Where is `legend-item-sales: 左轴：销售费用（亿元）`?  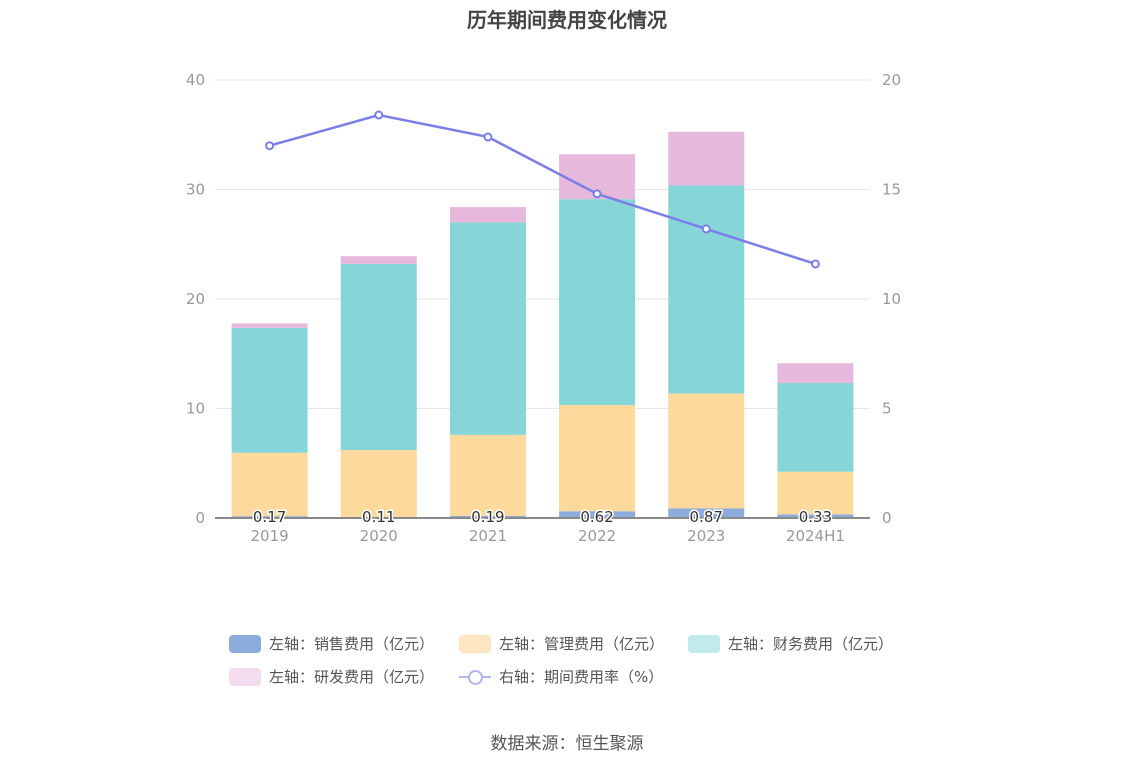 legend-item-sales: 左轴：销售费用（亿元） is located at coordinates (331, 643).